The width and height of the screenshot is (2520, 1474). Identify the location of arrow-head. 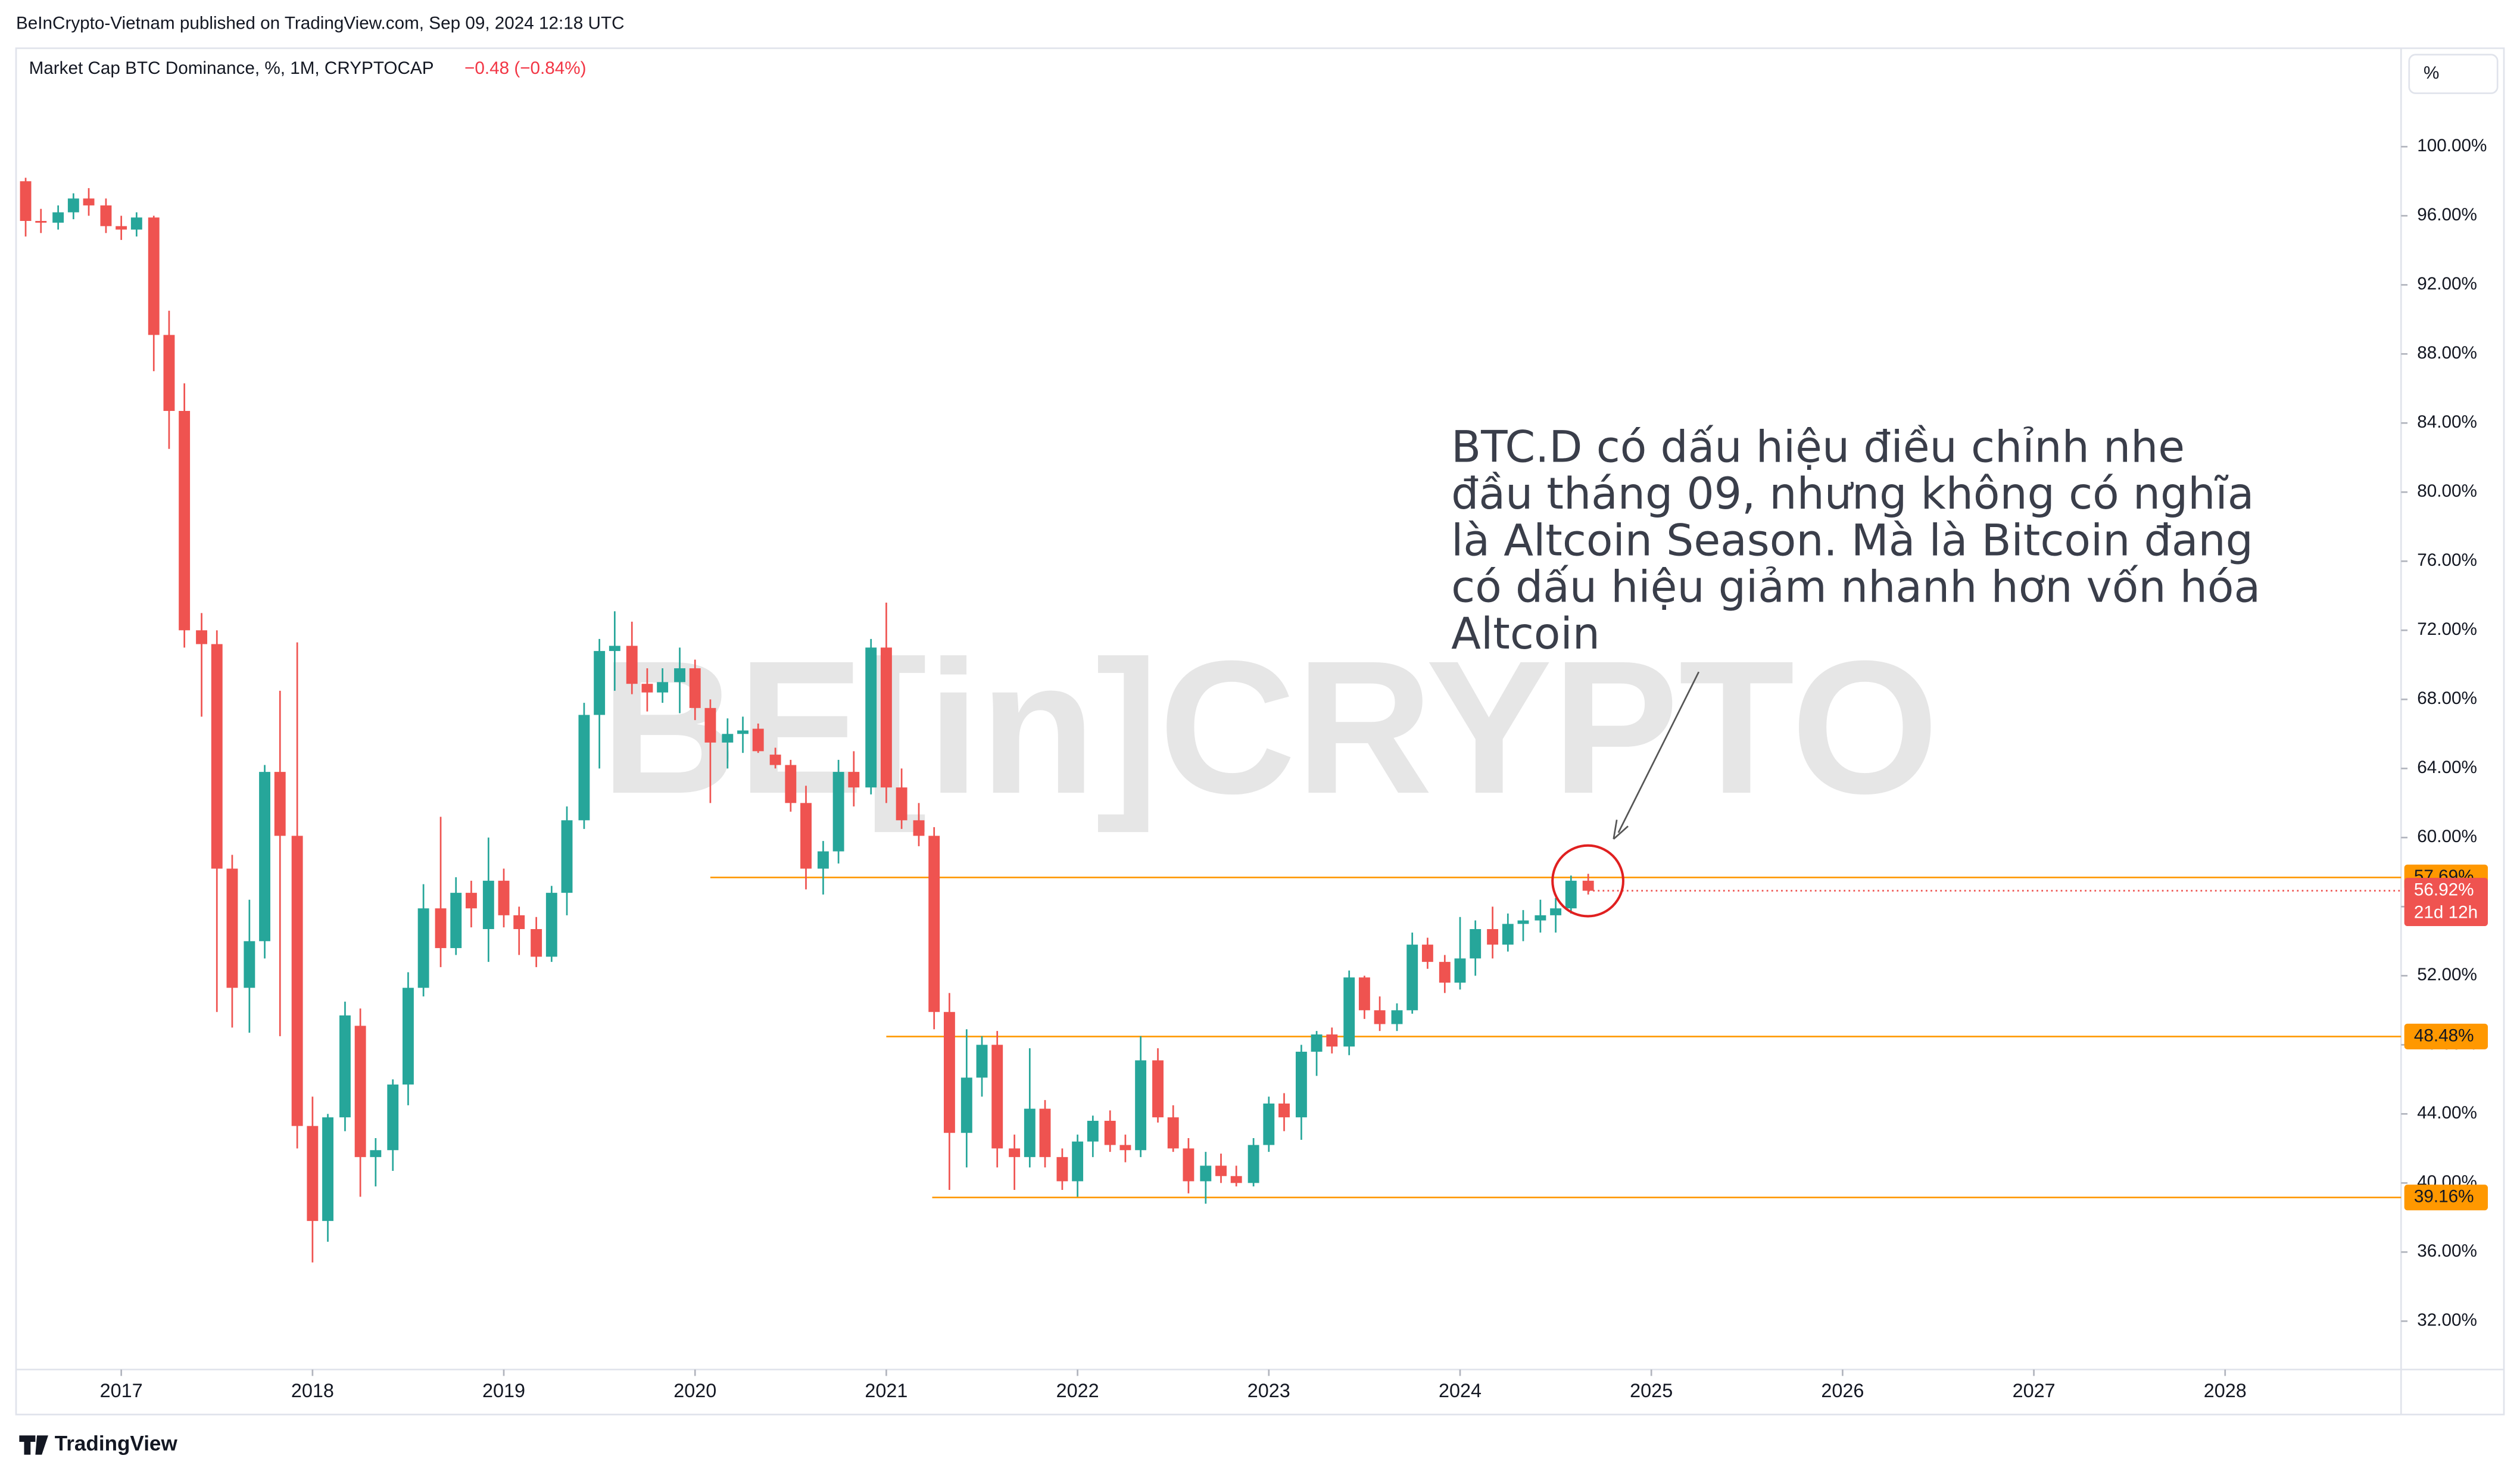
(1621, 829).